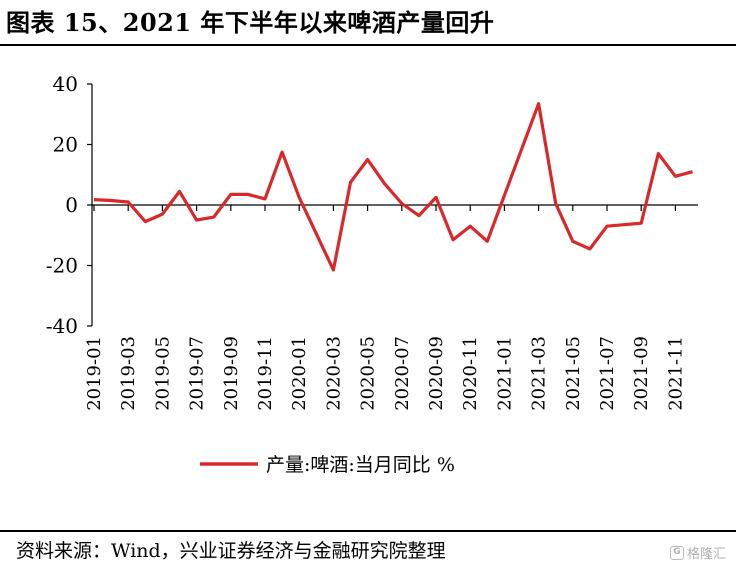 The width and height of the screenshot is (736, 567). Describe the element at coordinates (676, 552) in the screenshot. I see `watermark-logo-icon: G` at that location.